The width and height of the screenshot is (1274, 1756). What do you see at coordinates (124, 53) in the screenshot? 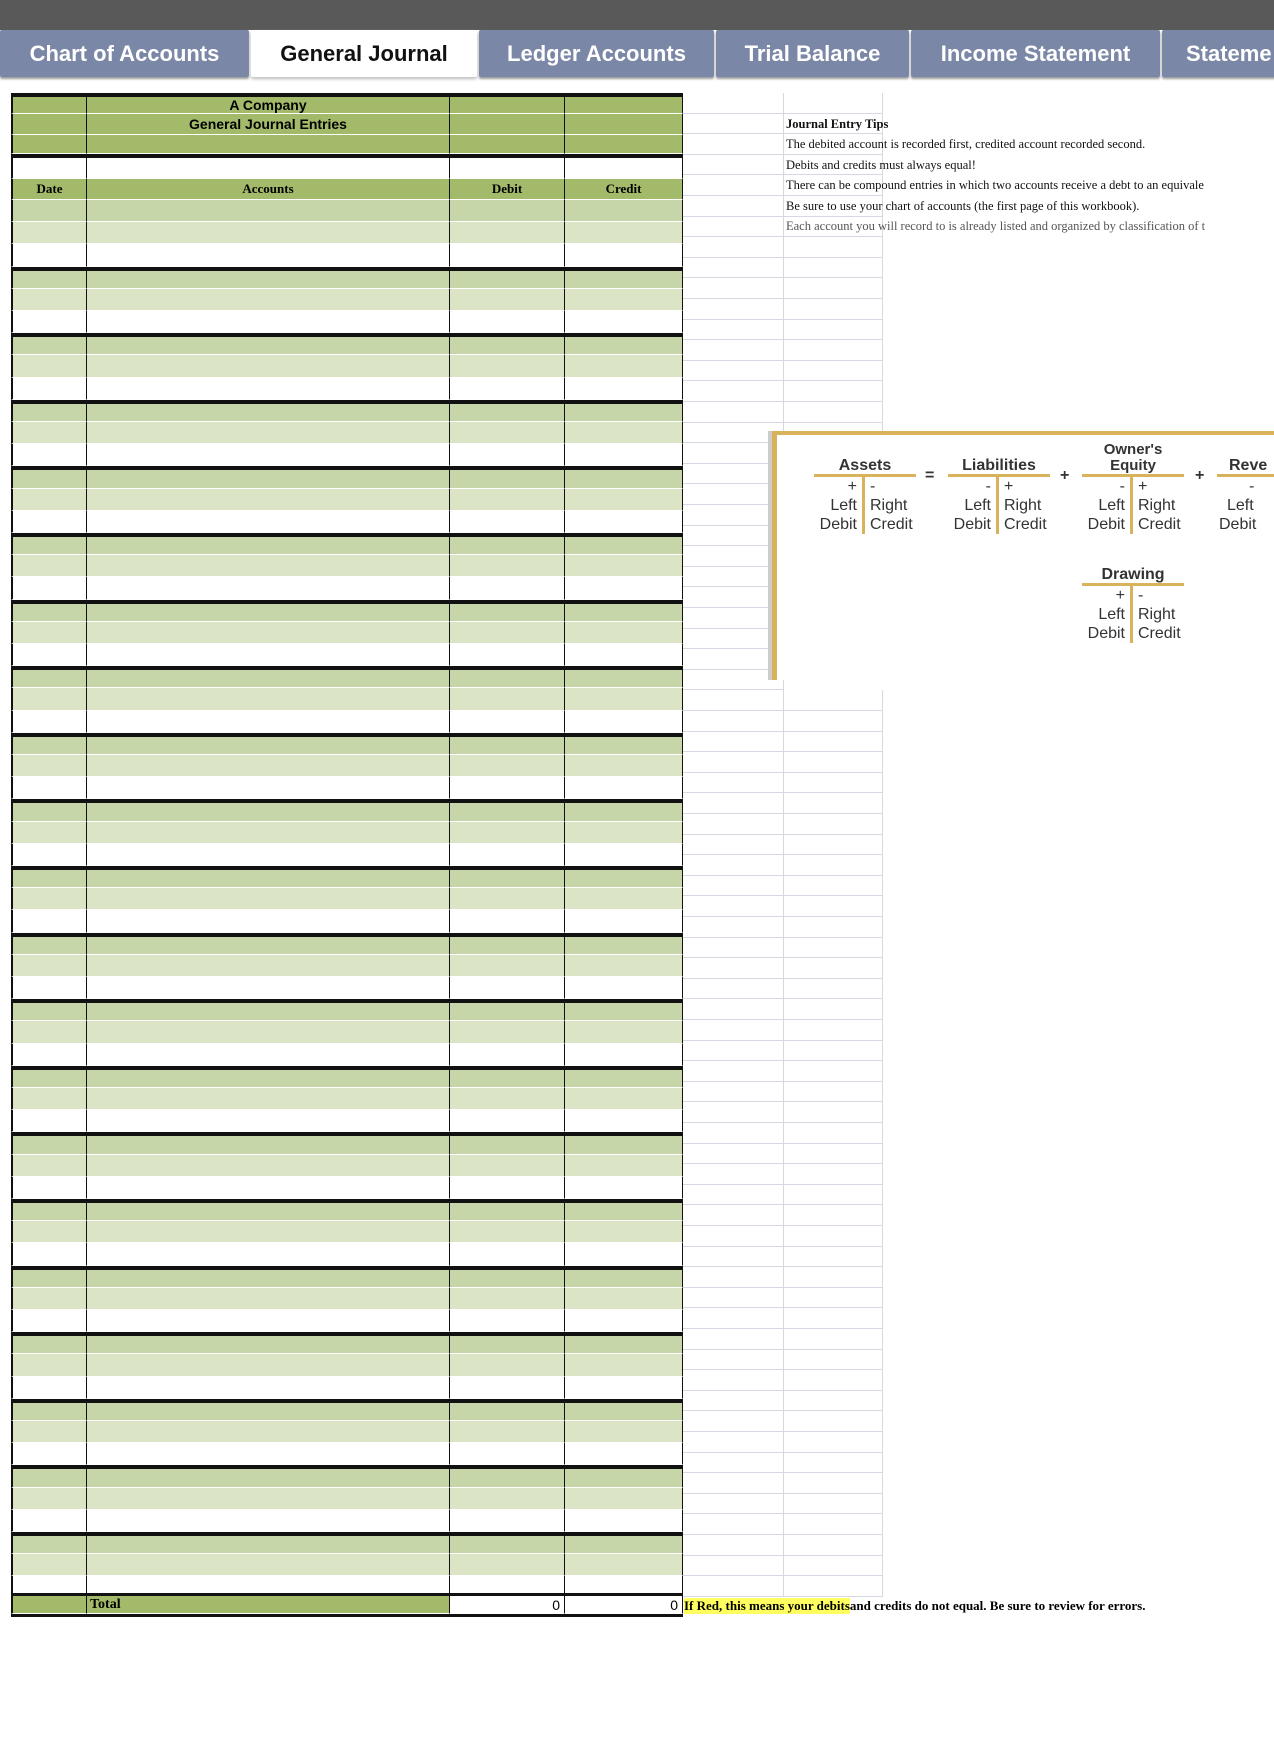
I see `tab-chart-of-accounts: Chart of Accounts` at bounding box center [124, 53].